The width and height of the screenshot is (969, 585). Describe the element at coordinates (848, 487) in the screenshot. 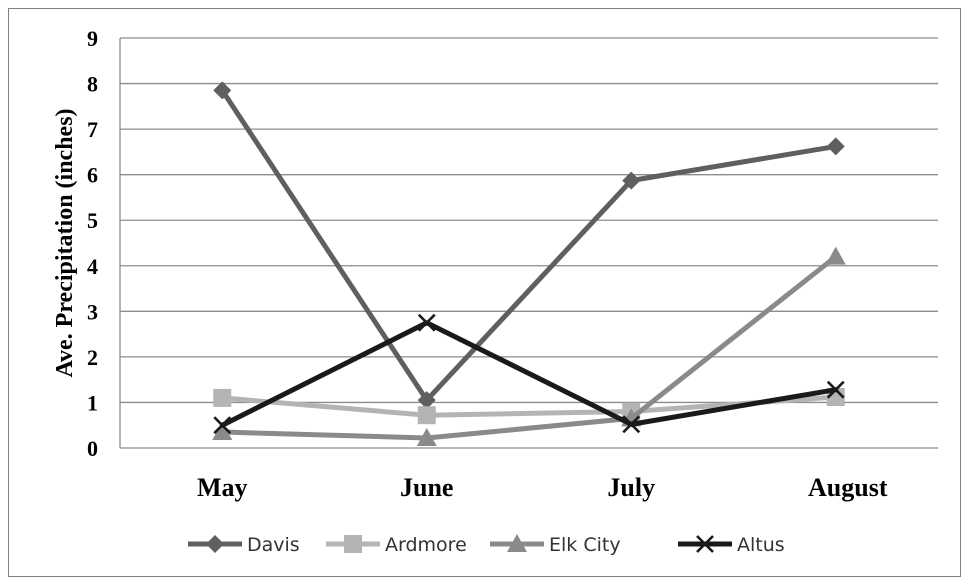

I see `x-tick-label: August` at that location.